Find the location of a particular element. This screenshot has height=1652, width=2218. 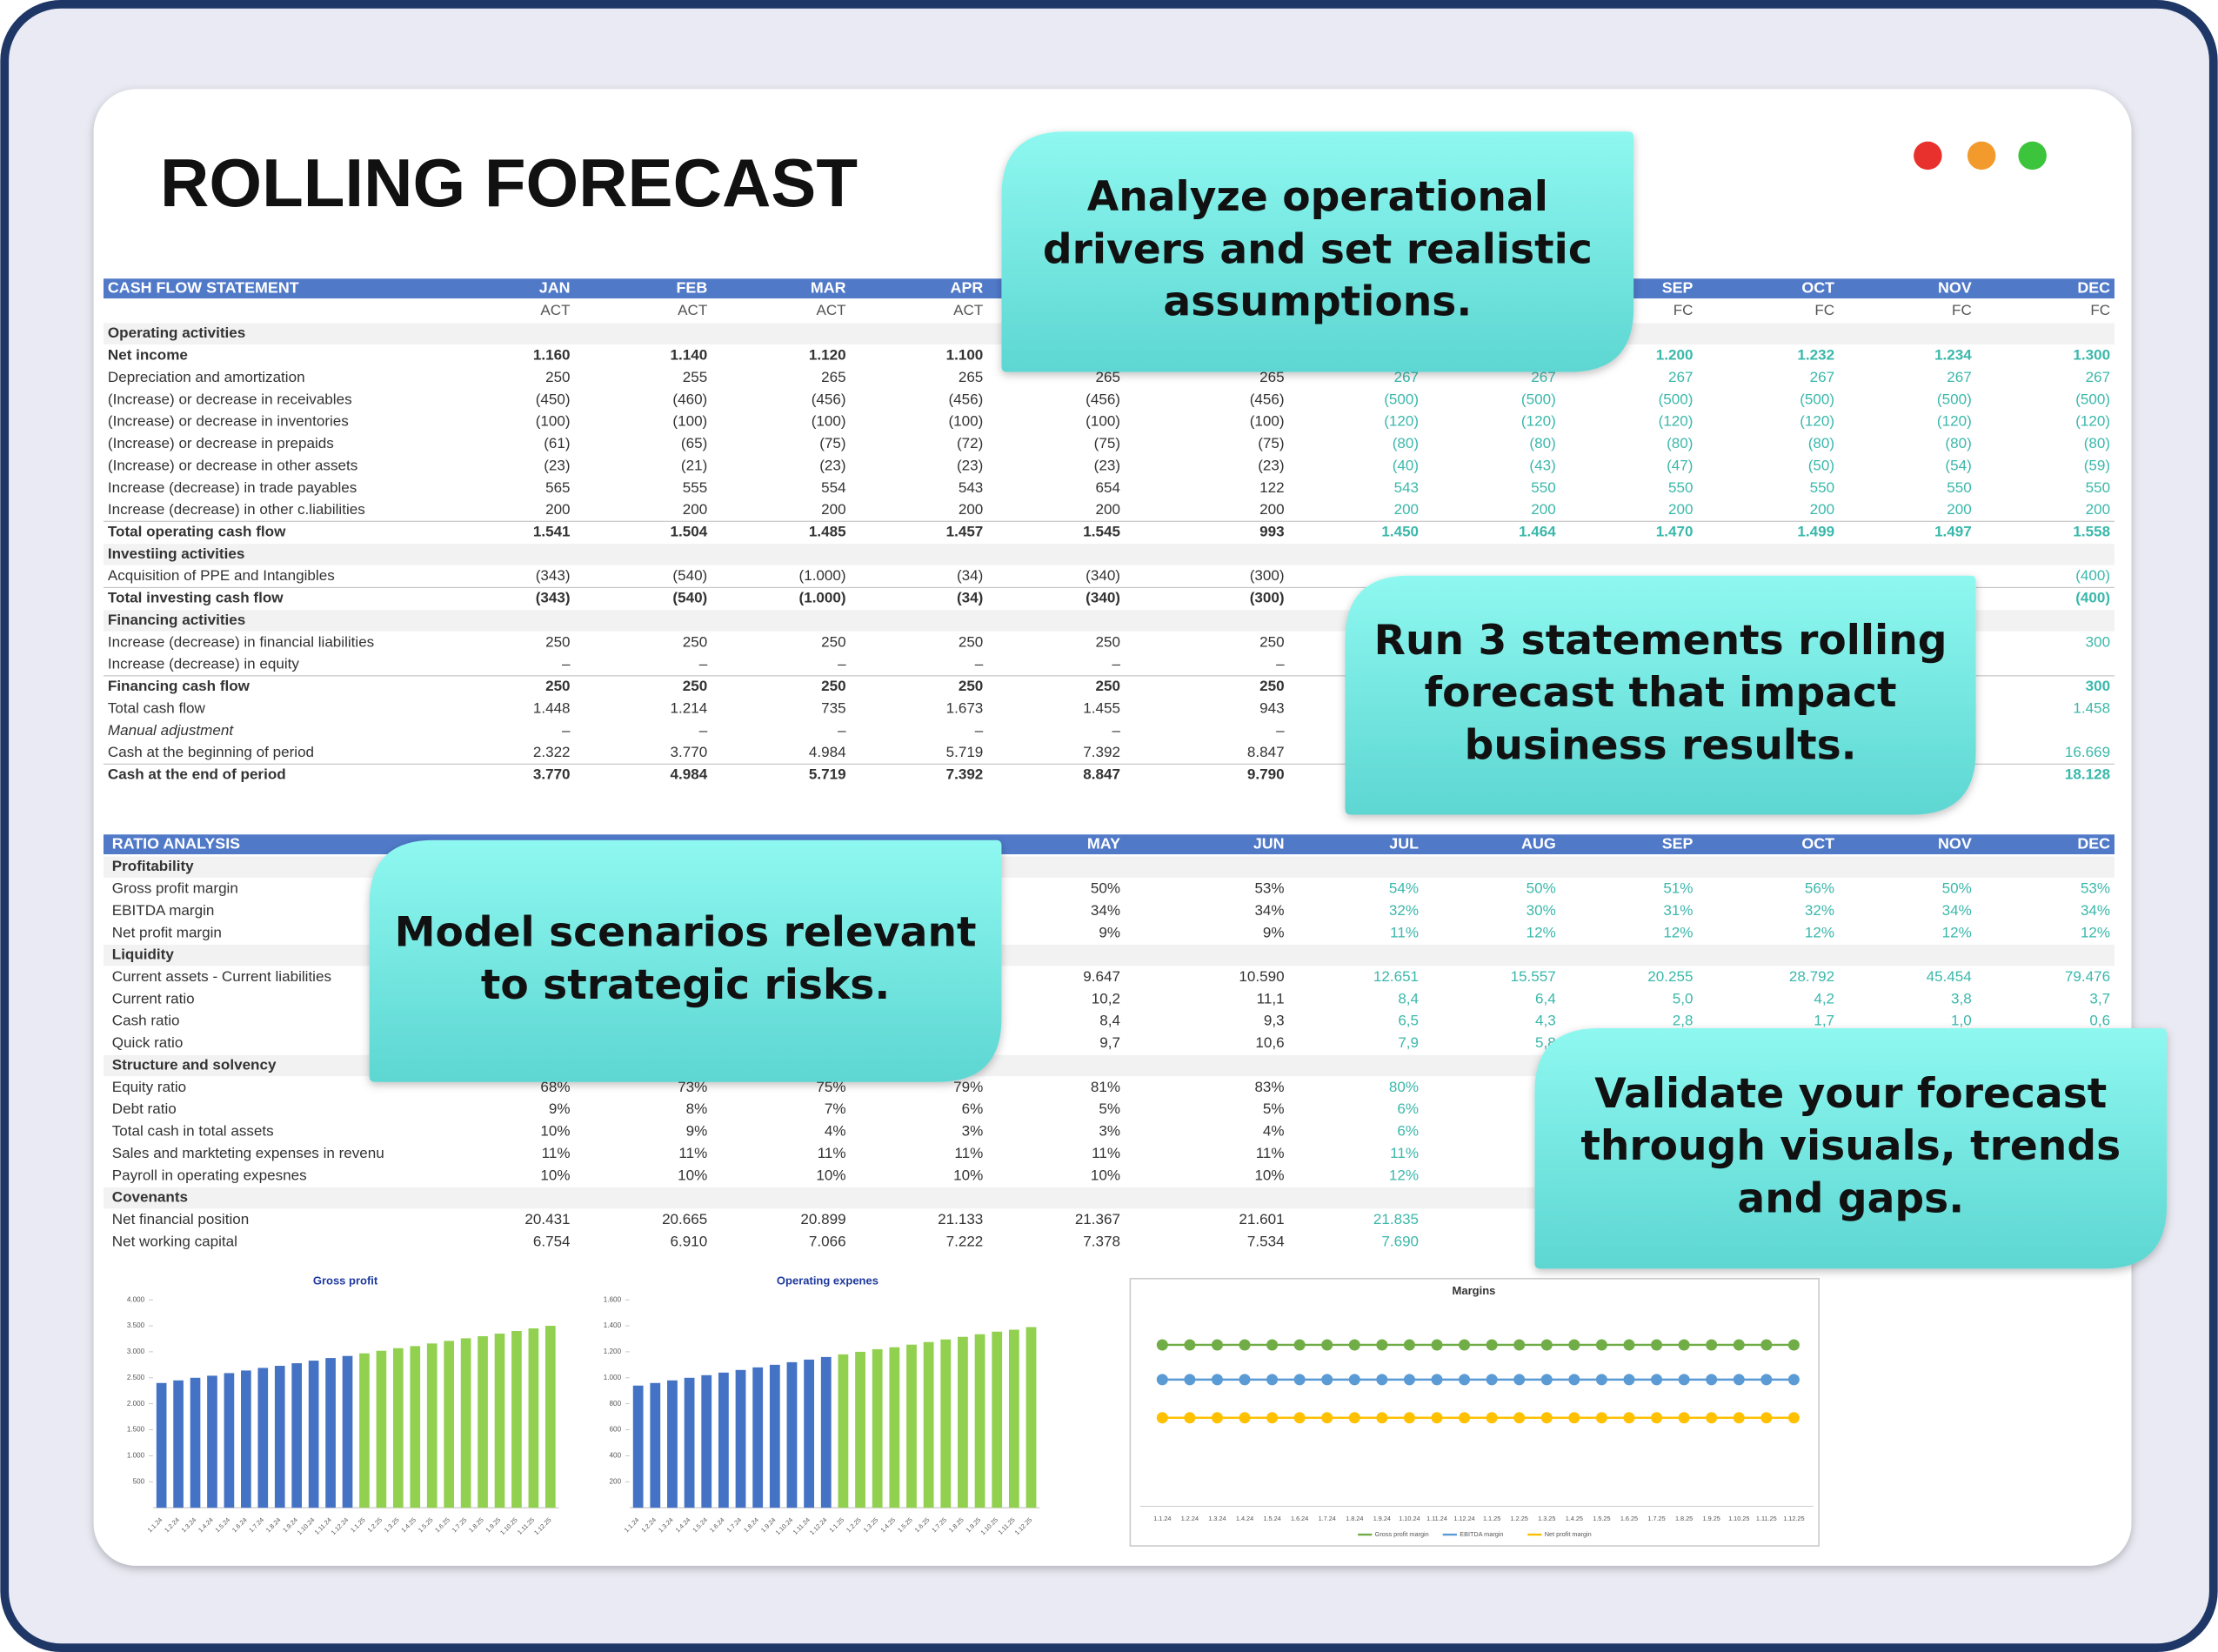

cell-value: 9,3 is located at coordinates (1274, 1021).